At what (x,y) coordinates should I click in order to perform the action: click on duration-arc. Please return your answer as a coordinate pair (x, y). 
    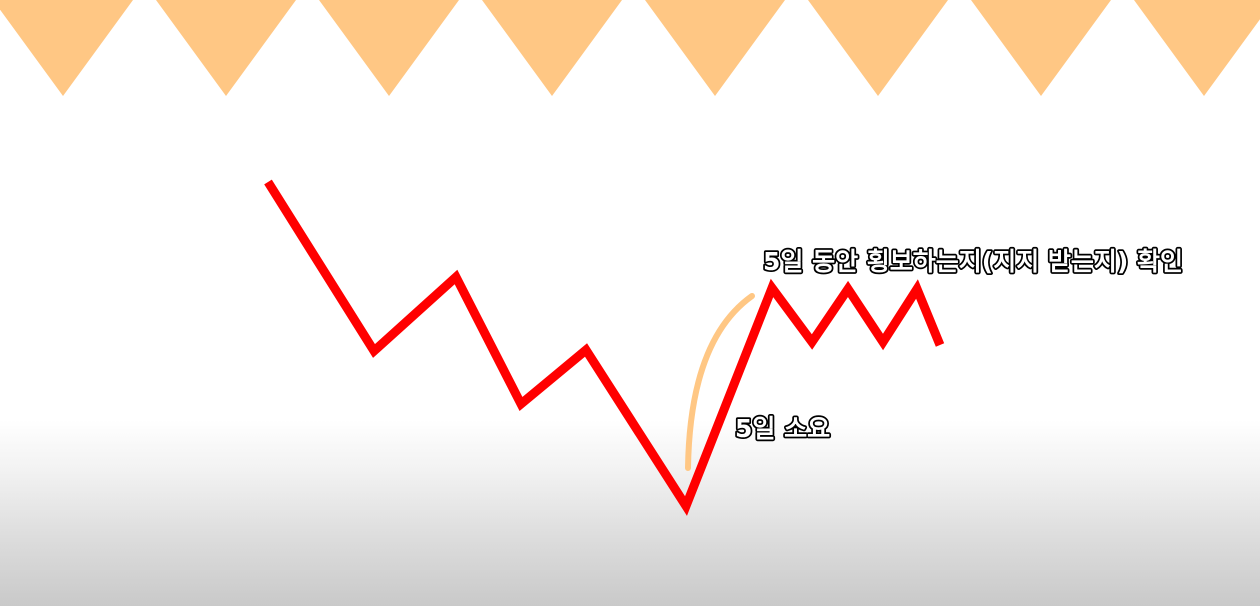
    Looking at the image, I should click on (720, 382).